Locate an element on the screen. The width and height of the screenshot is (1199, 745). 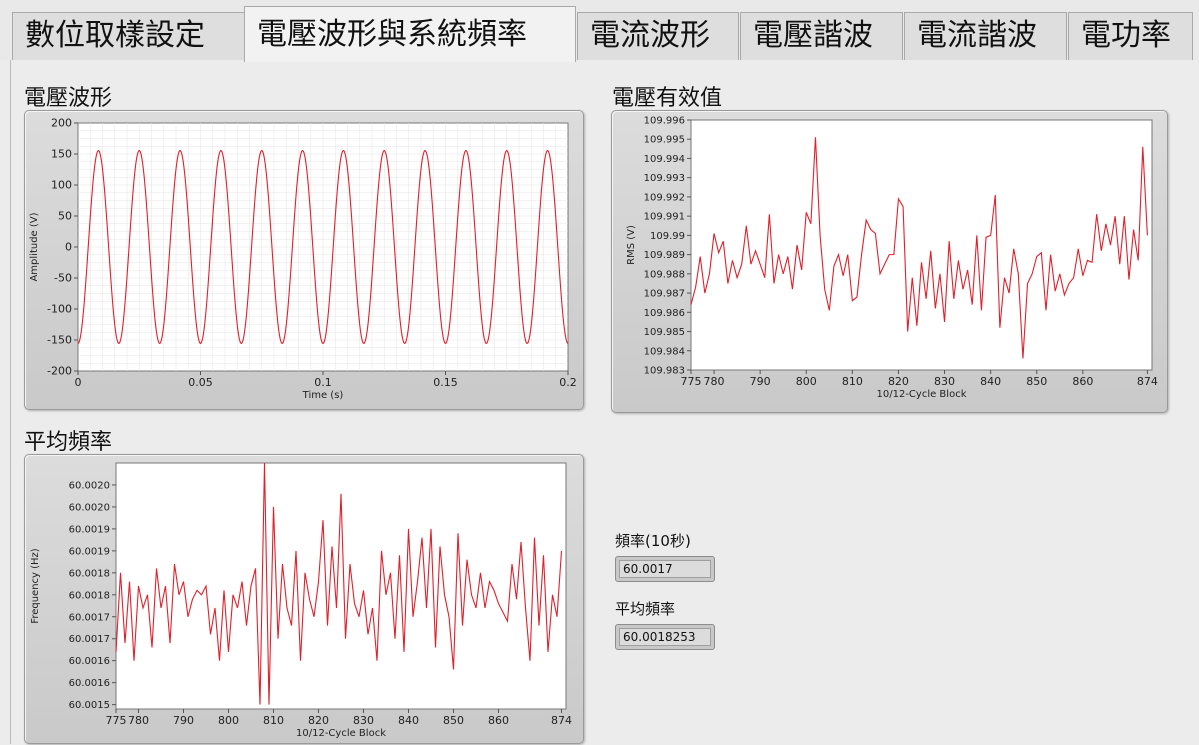
freq10s-indicator: 60.0017 is located at coordinates (665, 569).